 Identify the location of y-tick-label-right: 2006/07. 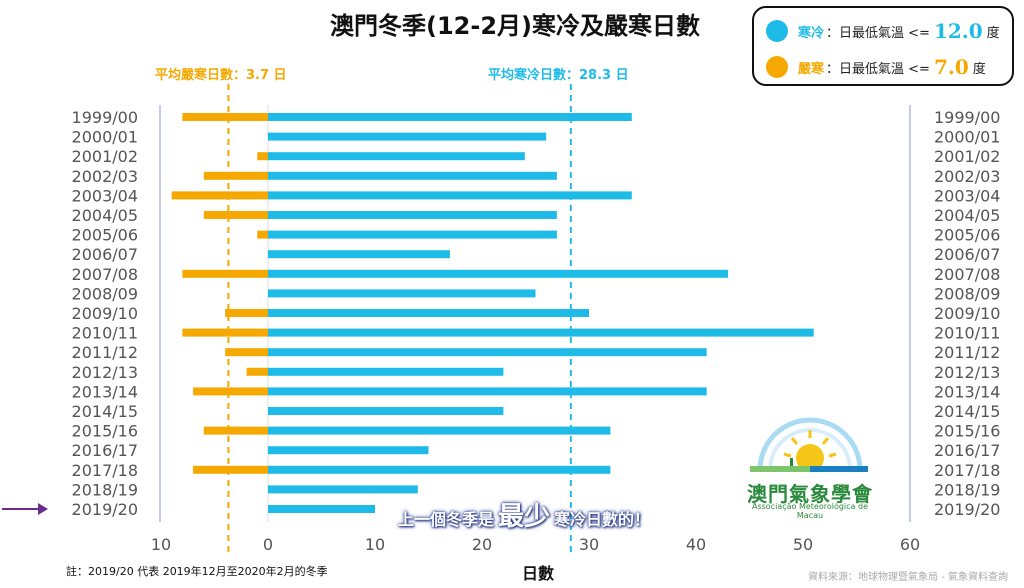
(967, 254).